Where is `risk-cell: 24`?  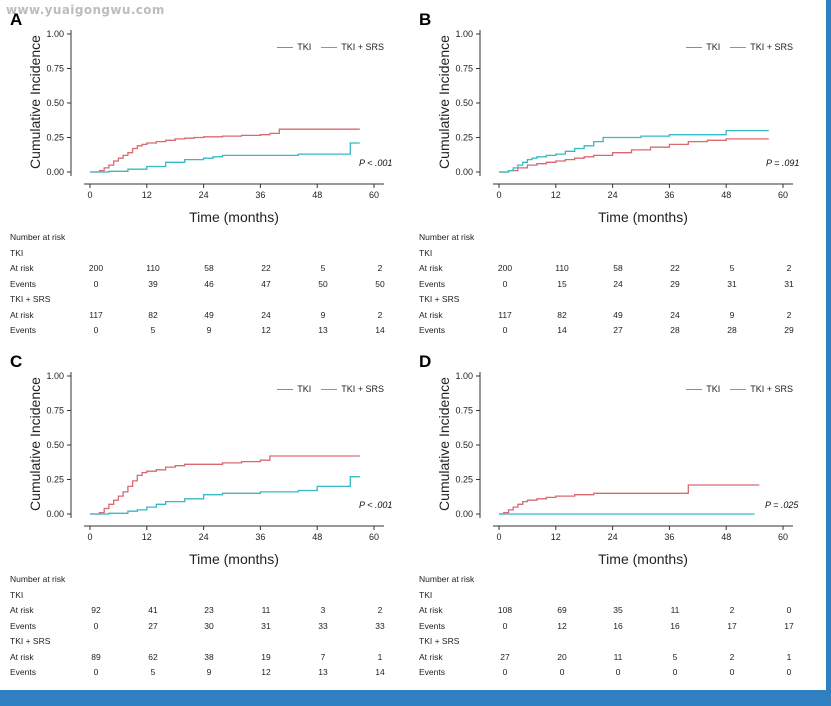
risk-cell: 24 is located at coordinates (618, 283).